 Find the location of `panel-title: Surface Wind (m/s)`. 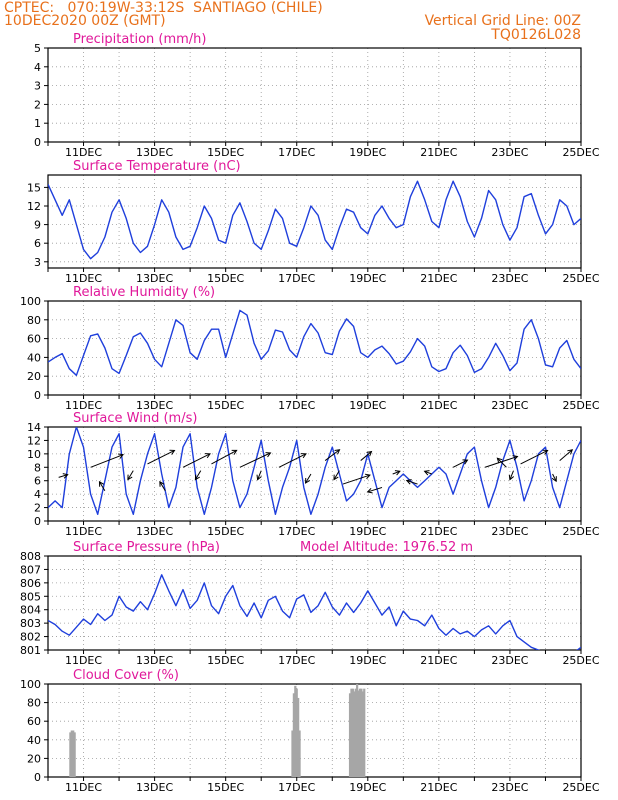

panel-title: Surface Wind (m/s) is located at coordinates (135, 418).